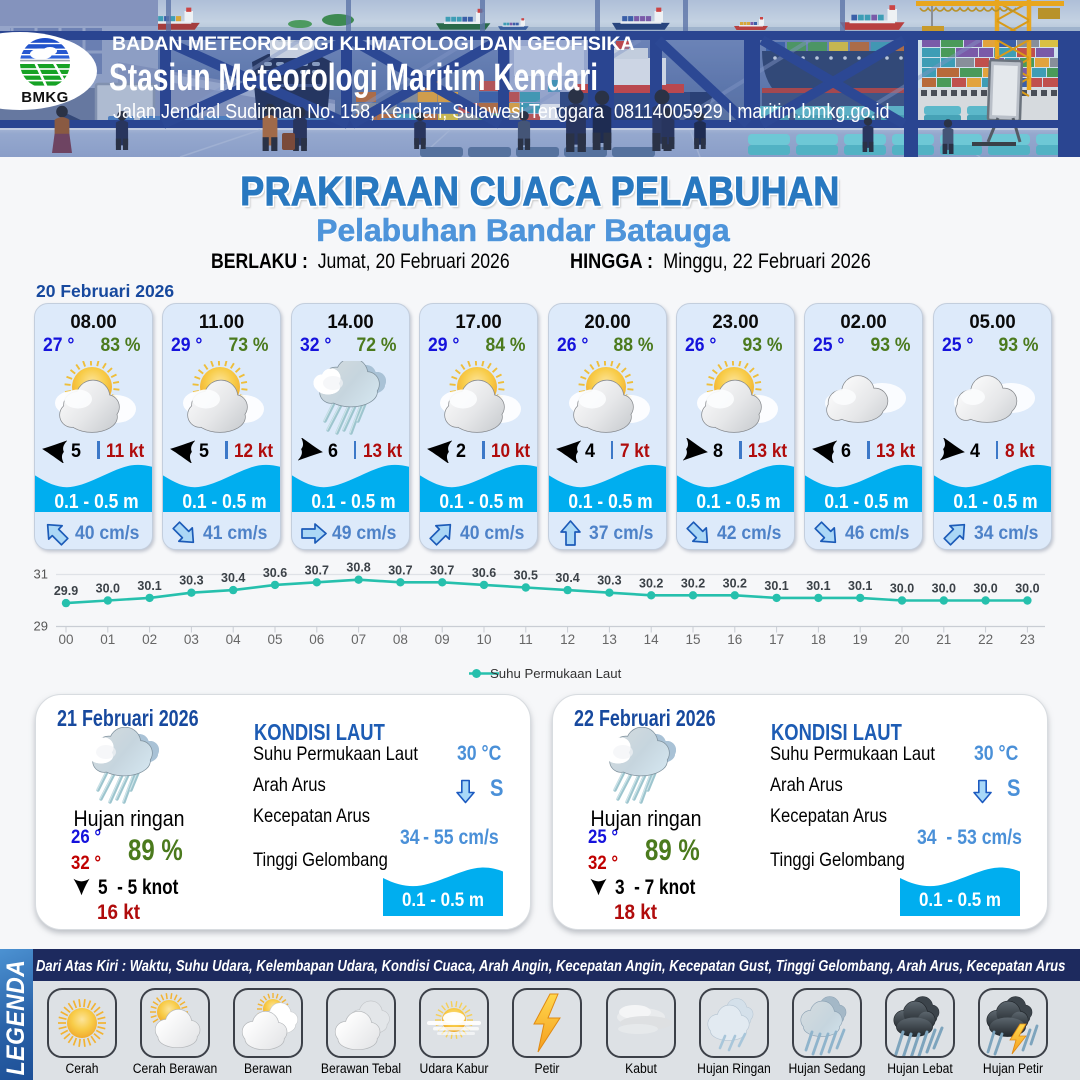  I want to click on svg-text: 16, so click(734, 639).